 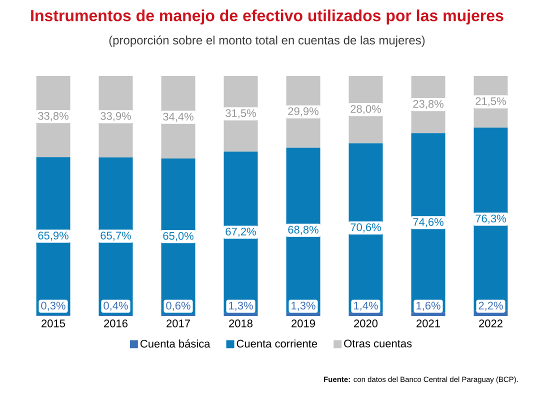 I want to click on legend-label: Otras cuentas, so click(x=378, y=344).